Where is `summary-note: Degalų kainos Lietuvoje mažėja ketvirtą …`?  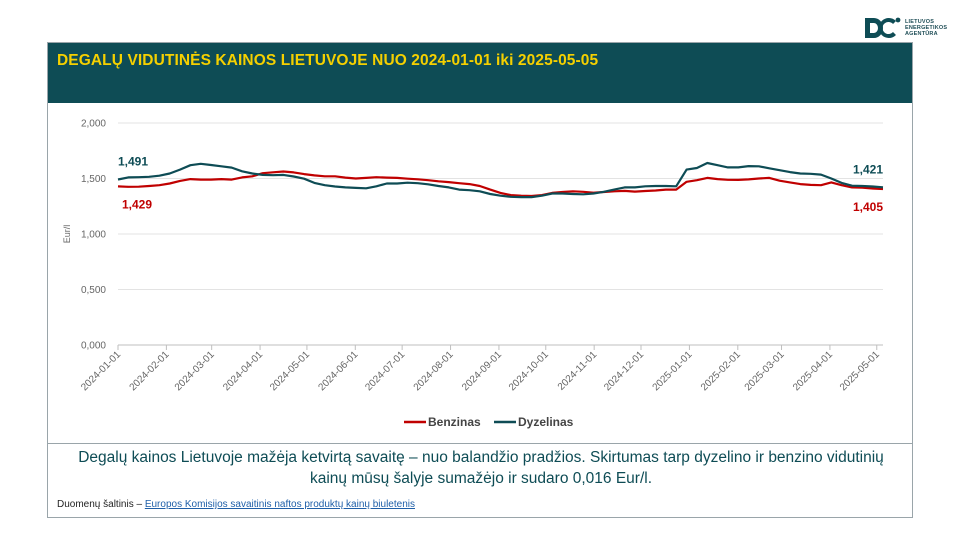 summary-note: Degalų kainos Lietuvoje mažėja ketvirtą … is located at coordinates (481, 468).